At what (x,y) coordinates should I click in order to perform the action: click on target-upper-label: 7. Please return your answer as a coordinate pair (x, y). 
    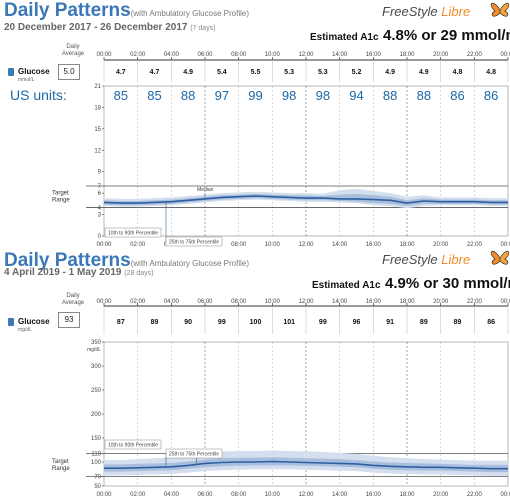
    Looking at the image, I should click on (100, 187).